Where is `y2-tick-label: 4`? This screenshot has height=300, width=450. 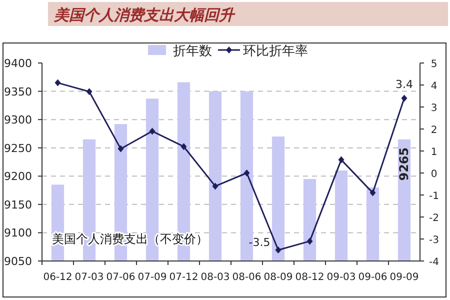 y2-tick-label: 4 is located at coordinates (434, 86).